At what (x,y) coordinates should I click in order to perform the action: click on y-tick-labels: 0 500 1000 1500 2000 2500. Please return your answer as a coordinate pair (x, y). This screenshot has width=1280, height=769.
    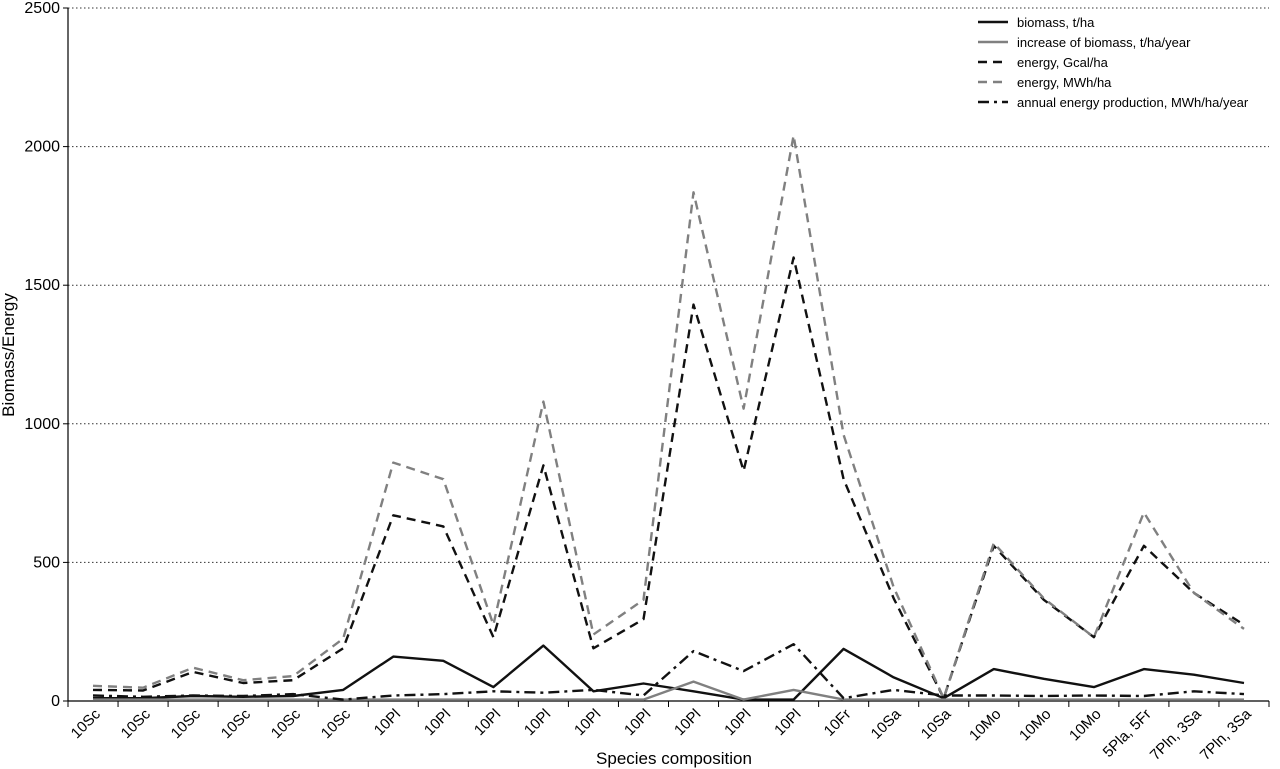
    Looking at the image, I should click on (42, 355).